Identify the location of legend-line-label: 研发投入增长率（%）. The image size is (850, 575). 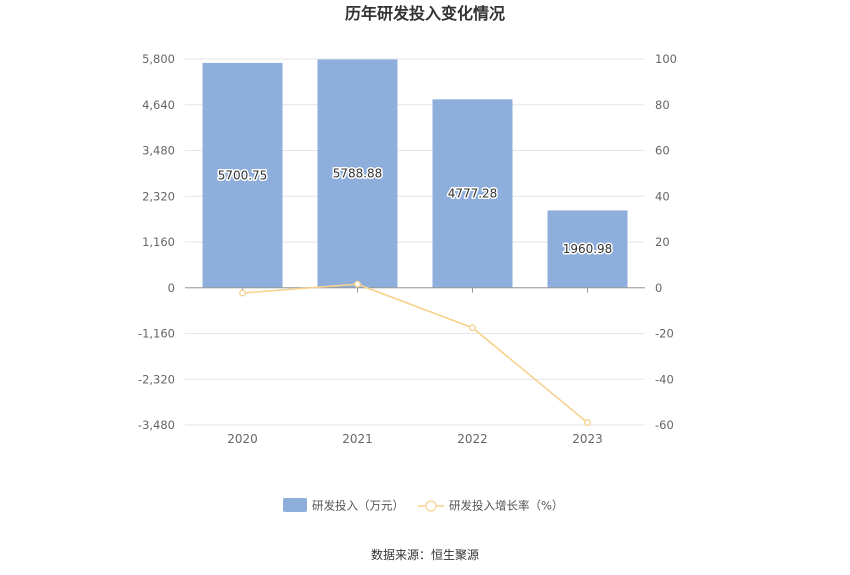
(506, 506).